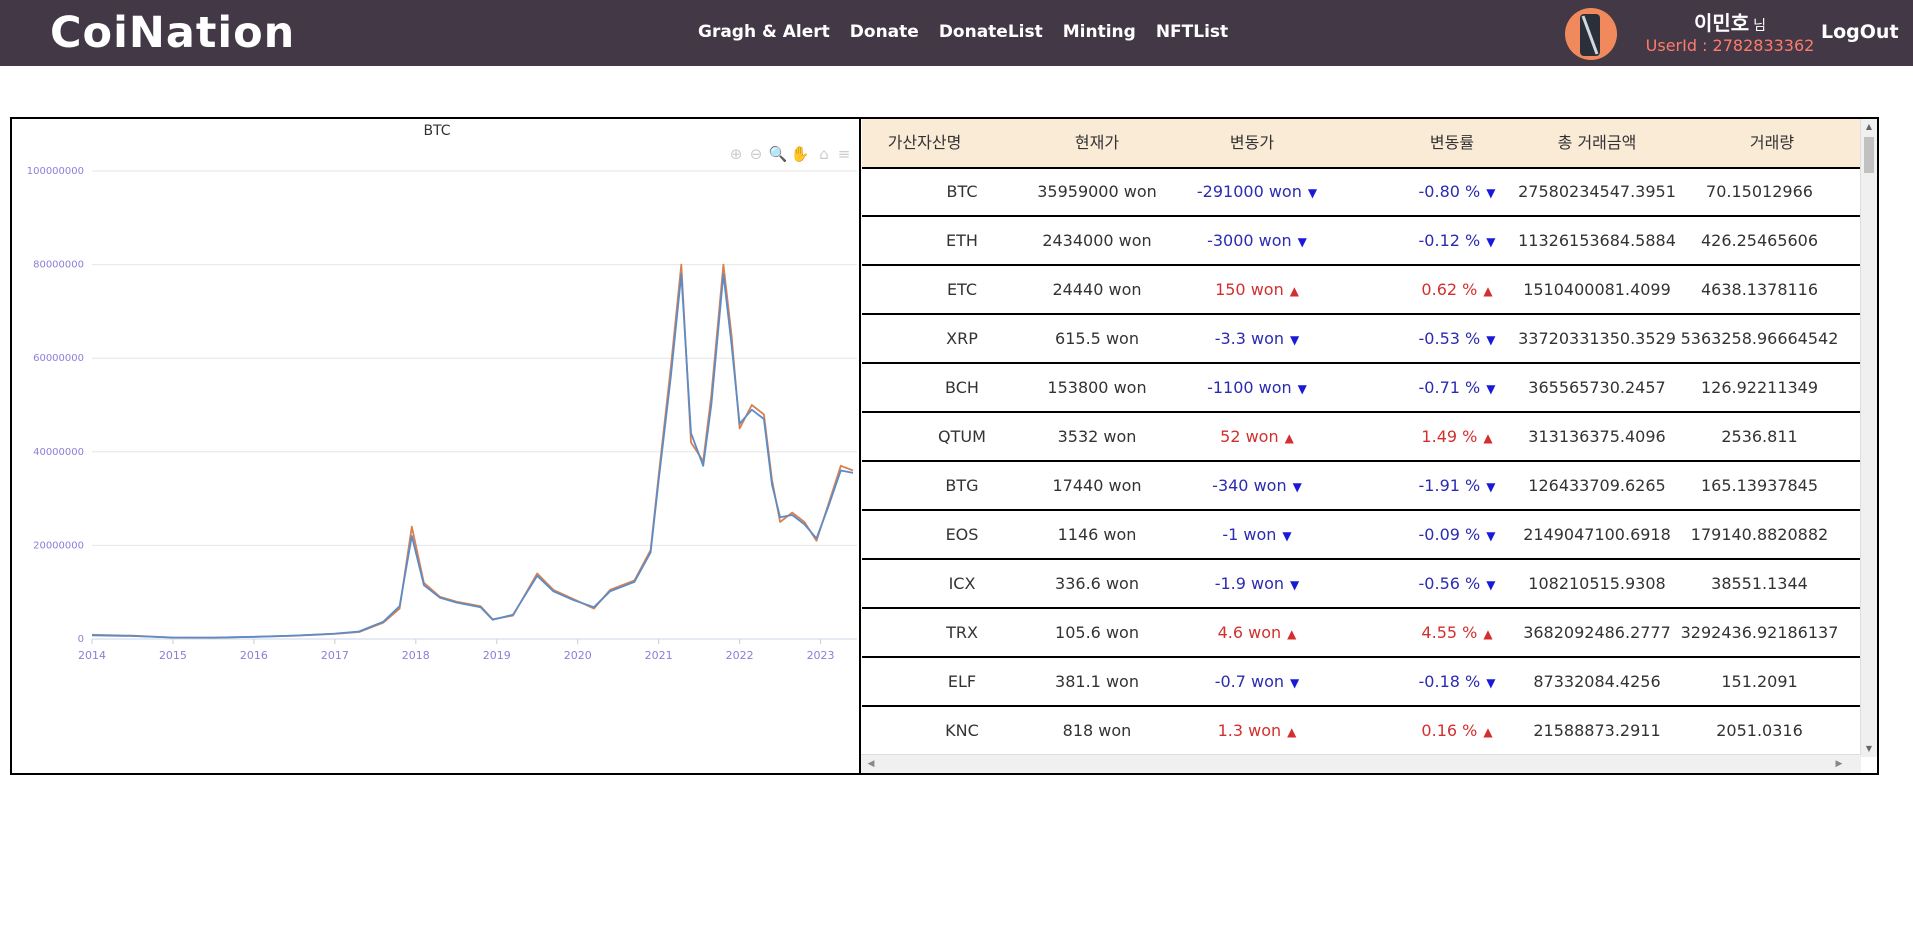 The image size is (1913, 930). Describe the element at coordinates (764, 32) in the screenshot. I see `nav-graph-alert: Gragh & Alert` at that location.